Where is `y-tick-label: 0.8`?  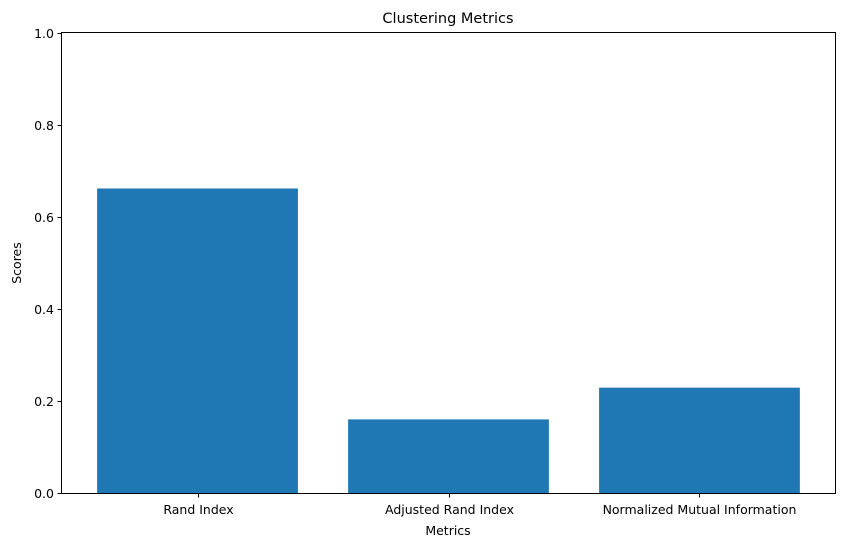
y-tick-label: 0.8 is located at coordinates (44, 125).